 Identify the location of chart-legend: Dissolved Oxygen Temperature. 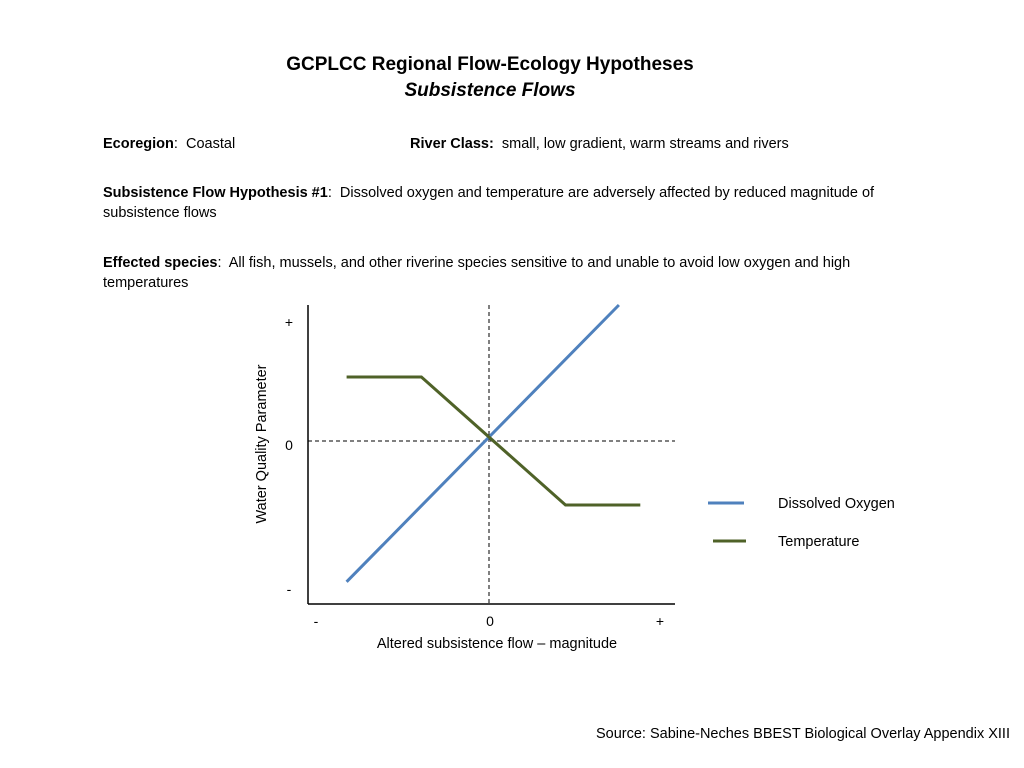
(801, 523).